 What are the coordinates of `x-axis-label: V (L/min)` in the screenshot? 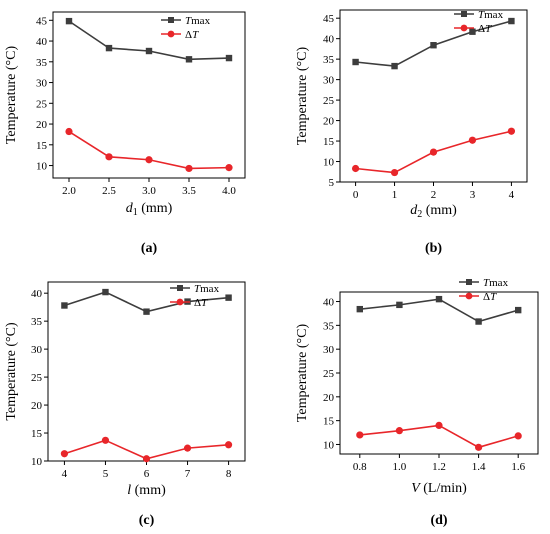 It's located at (439, 488).